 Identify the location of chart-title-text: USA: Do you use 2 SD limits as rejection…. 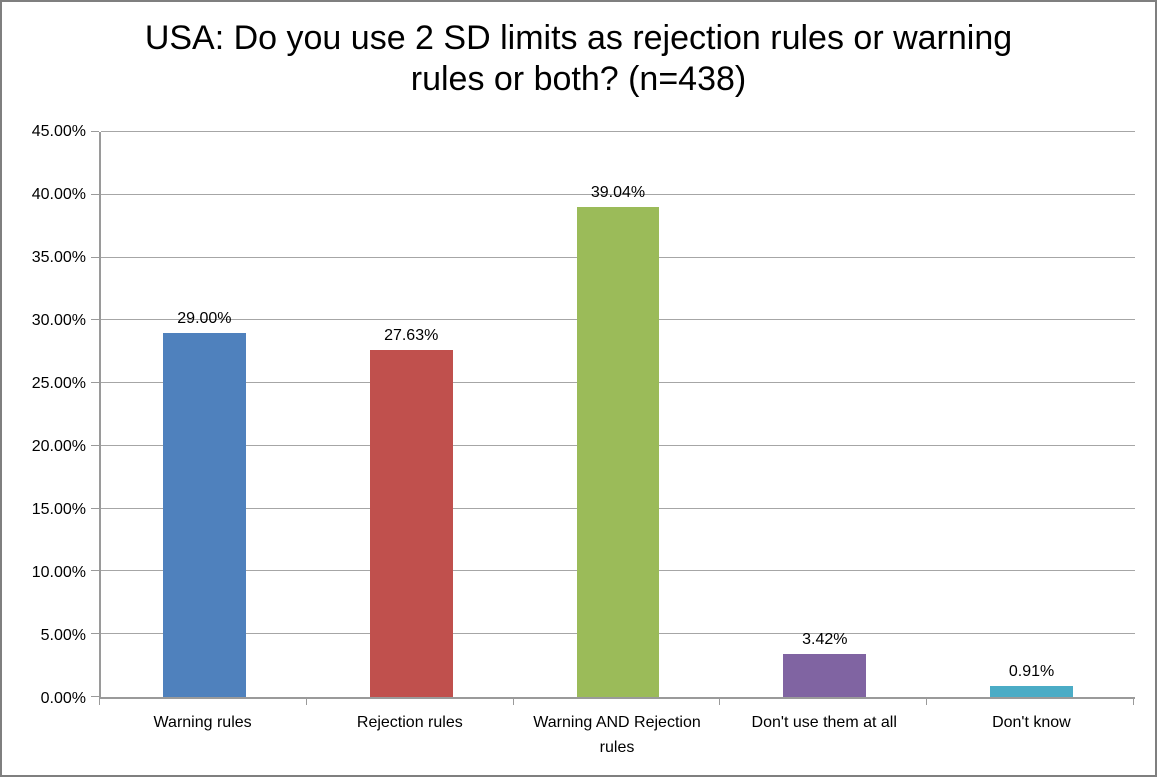
(578, 59).